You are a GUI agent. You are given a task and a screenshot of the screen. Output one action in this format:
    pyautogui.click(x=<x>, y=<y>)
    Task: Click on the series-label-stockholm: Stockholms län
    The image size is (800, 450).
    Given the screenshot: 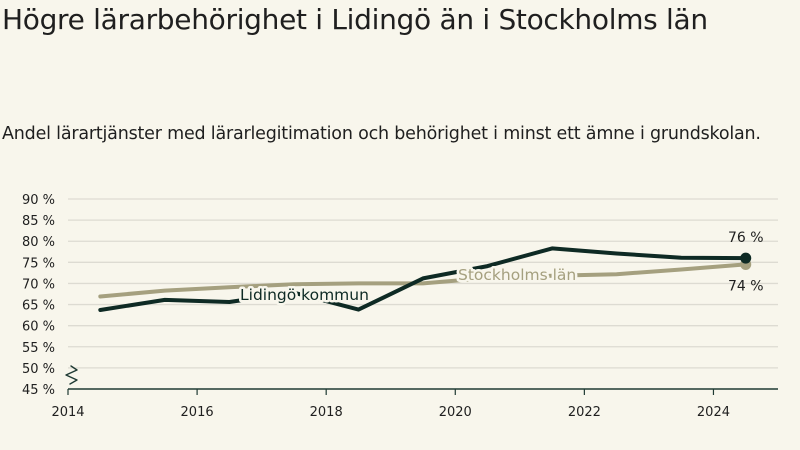 What is the action you would take?
    pyautogui.click(x=517, y=275)
    